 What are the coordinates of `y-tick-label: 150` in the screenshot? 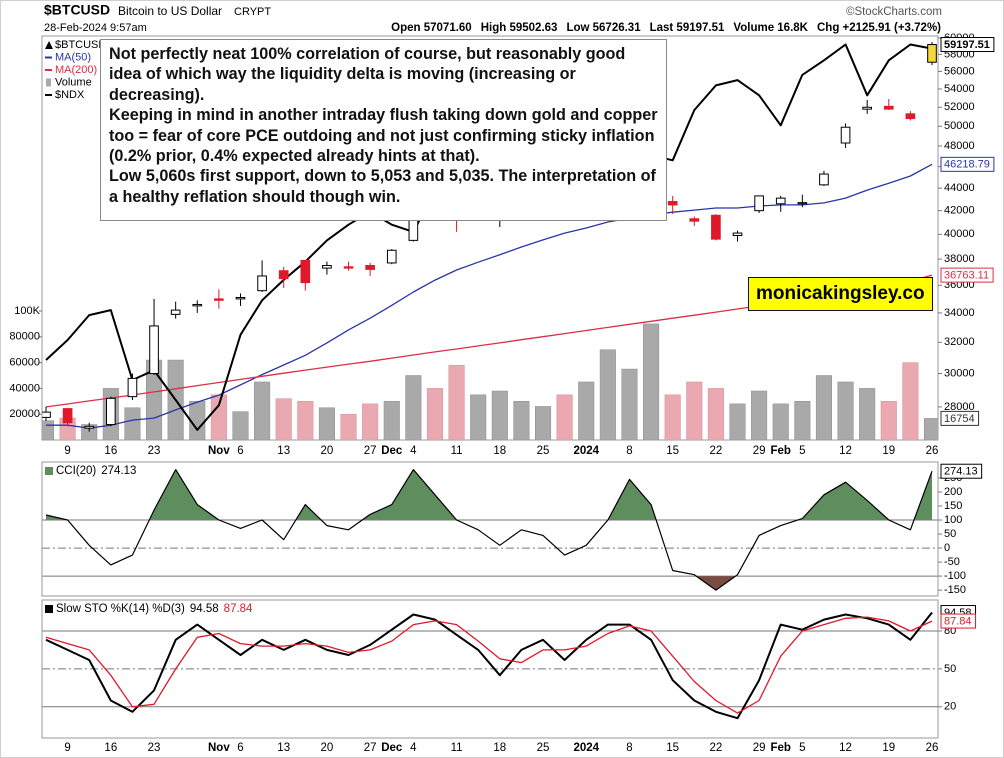 It's located at (953, 506).